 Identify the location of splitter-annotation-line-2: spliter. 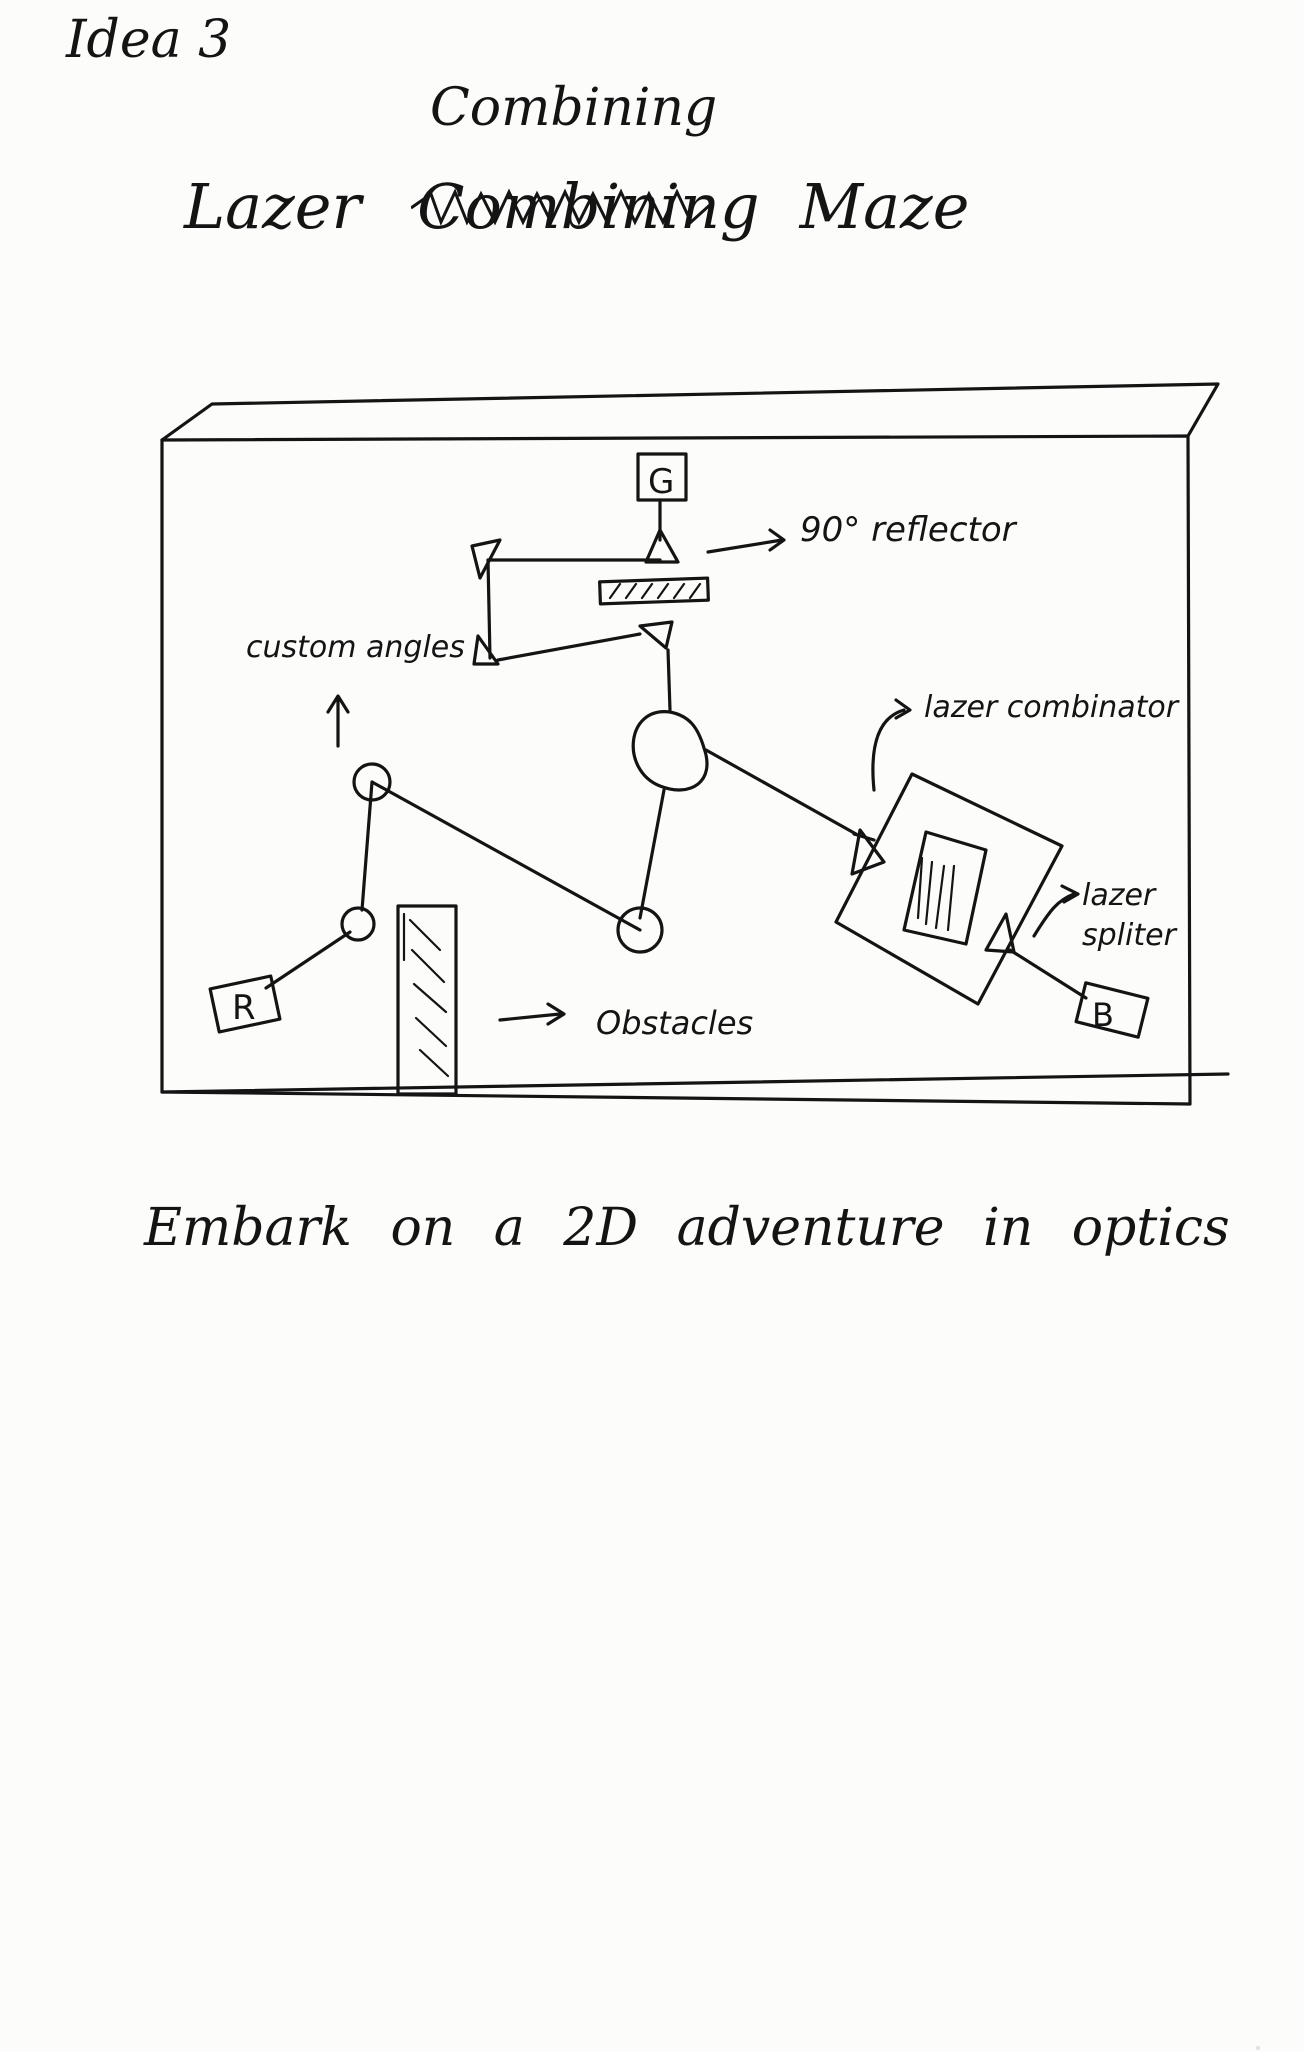
(1129, 935).